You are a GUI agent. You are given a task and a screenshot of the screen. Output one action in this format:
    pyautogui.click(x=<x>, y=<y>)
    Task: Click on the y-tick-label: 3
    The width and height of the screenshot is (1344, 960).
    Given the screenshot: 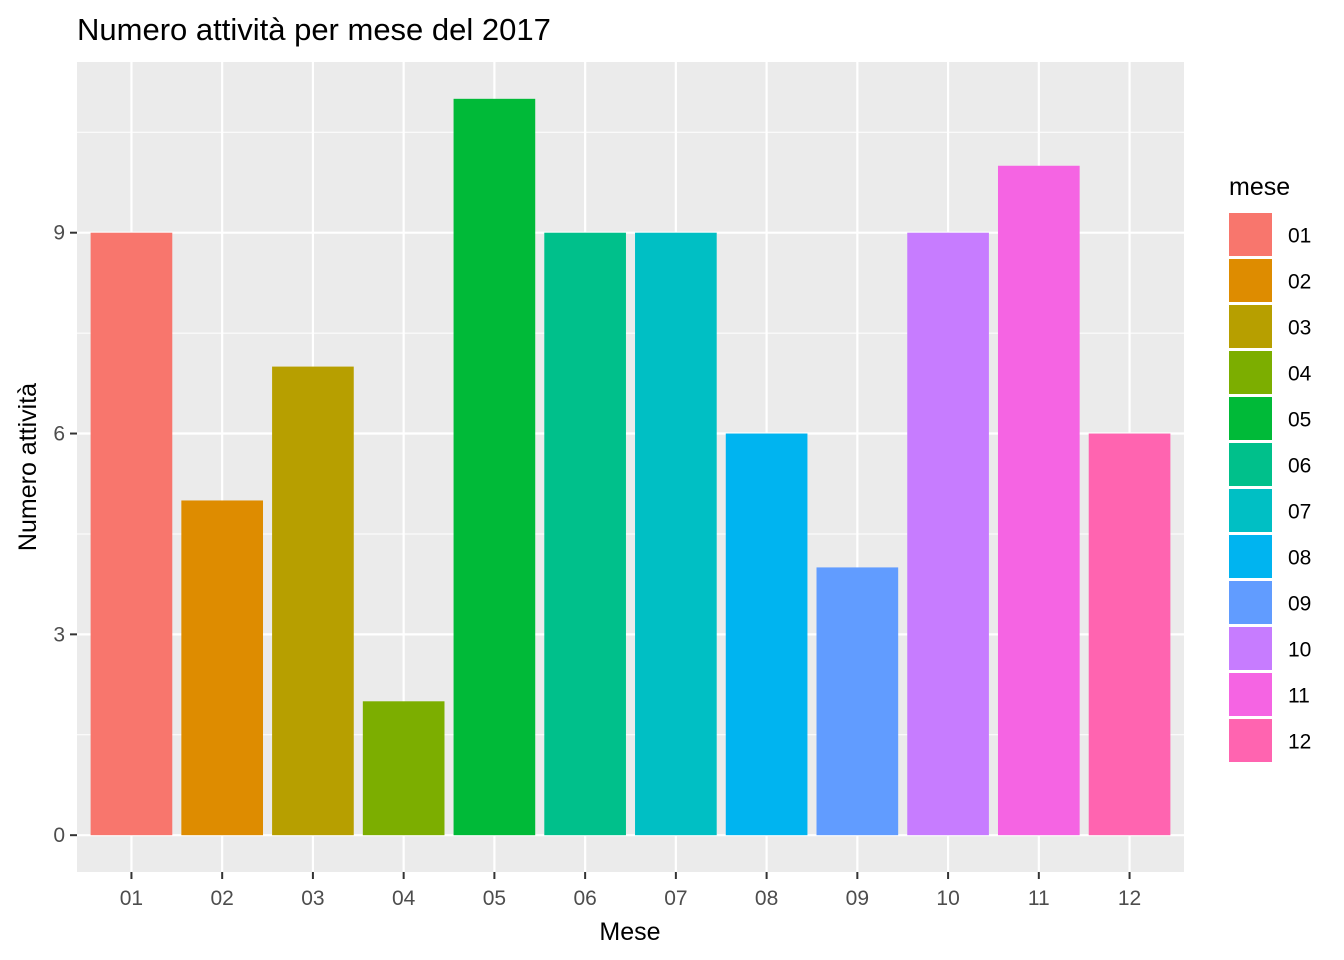 What is the action you would take?
    pyautogui.click(x=59, y=634)
    